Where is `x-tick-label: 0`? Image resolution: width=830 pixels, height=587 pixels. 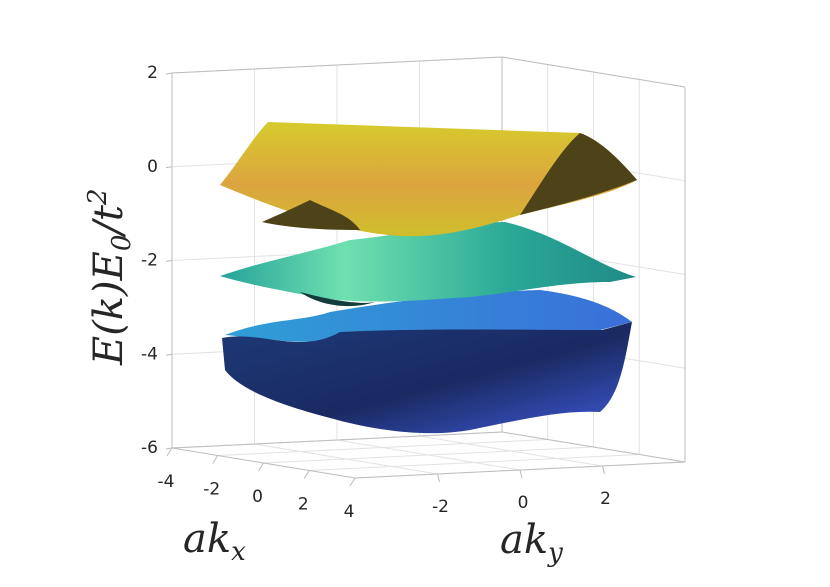 x-tick-label: 0 is located at coordinates (257, 497).